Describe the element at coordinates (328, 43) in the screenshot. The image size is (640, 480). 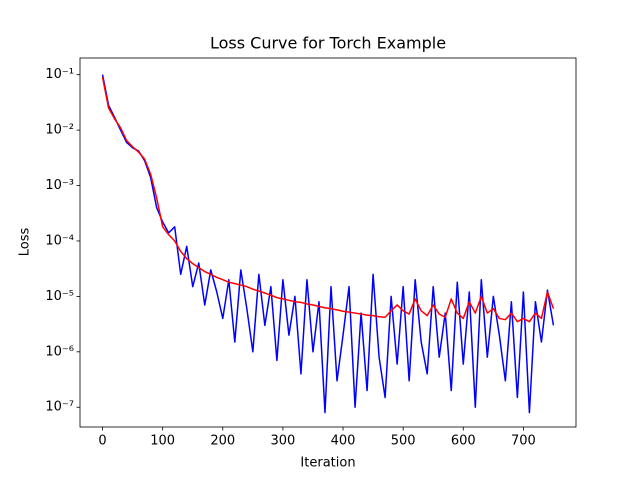
I see `chart-title: Loss Curve for Torch Example` at that location.